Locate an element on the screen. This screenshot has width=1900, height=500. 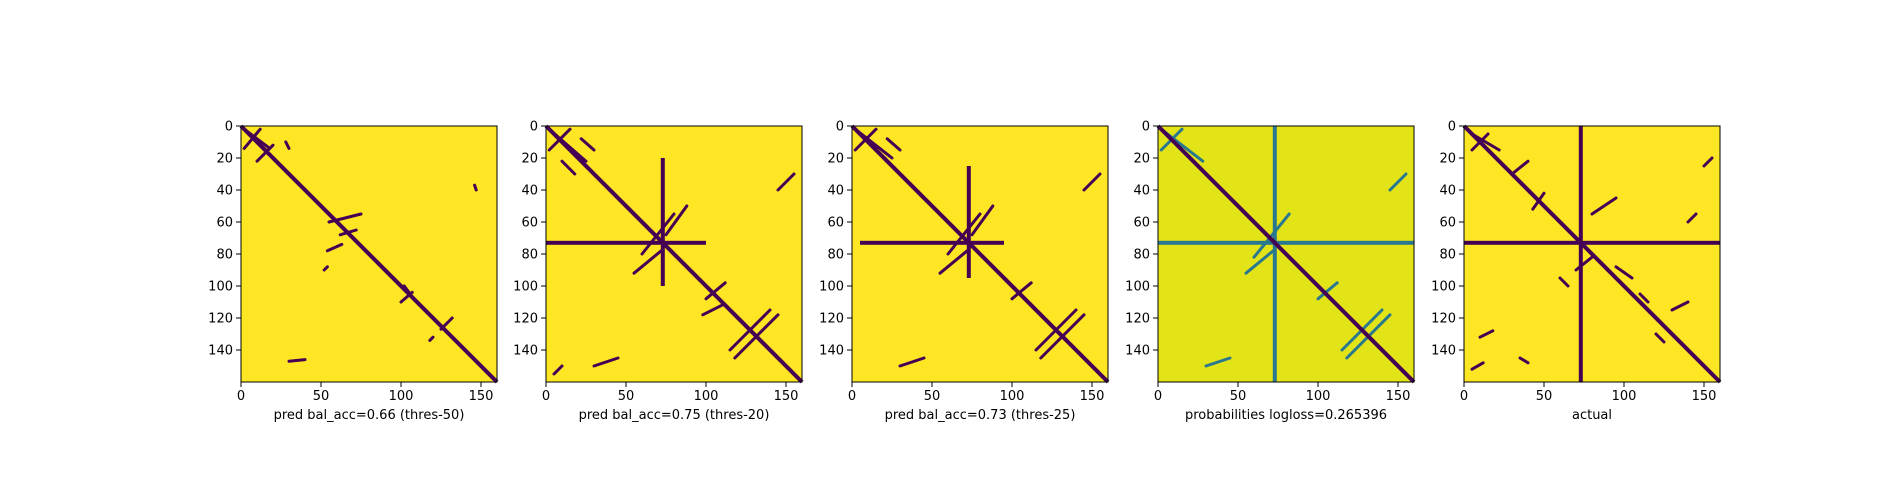
x-axis-label: actual is located at coordinates (1592, 415).